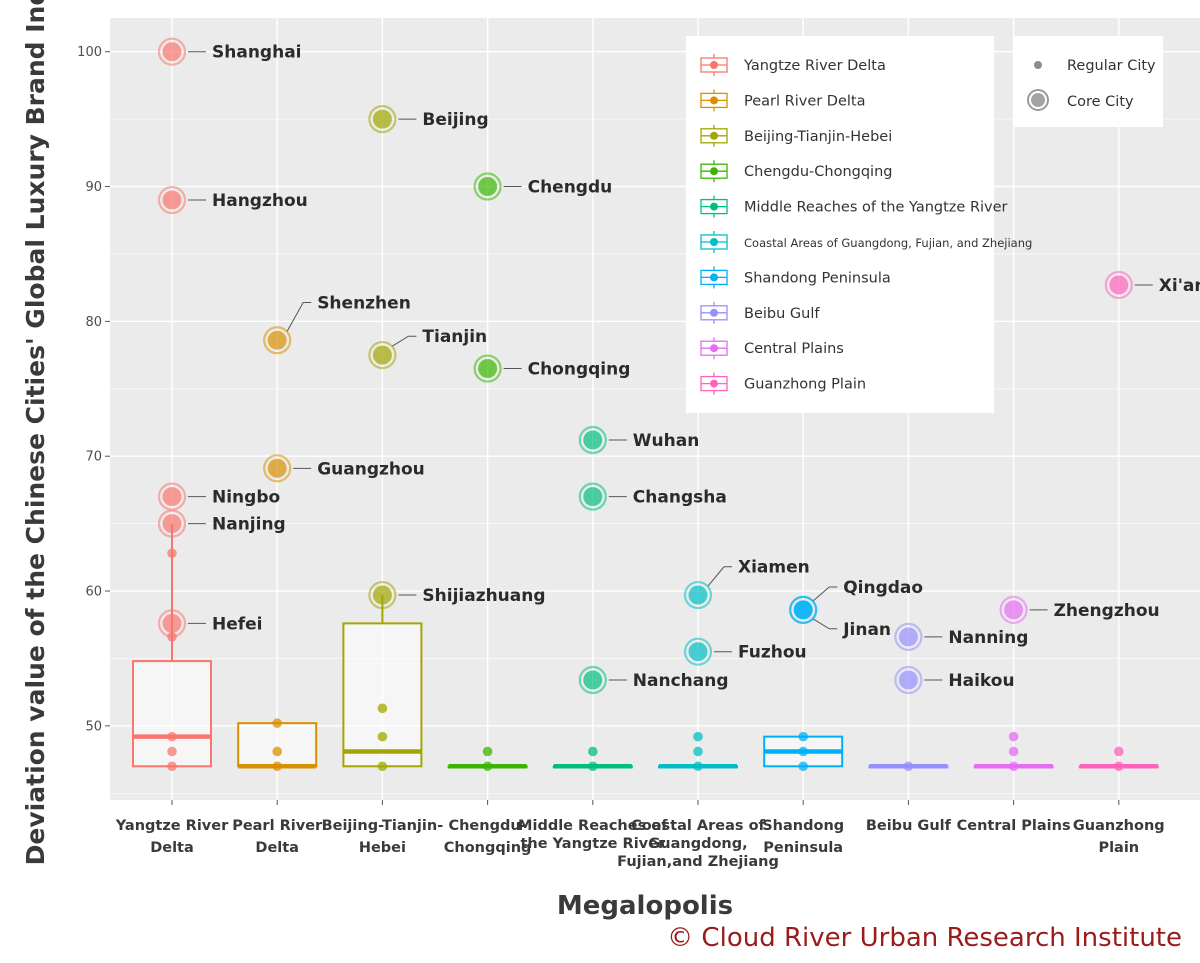  What do you see at coordinates (782, 314) in the screenshot?
I see `legend-series-label: Beibu Gulf` at bounding box center [782, 314].